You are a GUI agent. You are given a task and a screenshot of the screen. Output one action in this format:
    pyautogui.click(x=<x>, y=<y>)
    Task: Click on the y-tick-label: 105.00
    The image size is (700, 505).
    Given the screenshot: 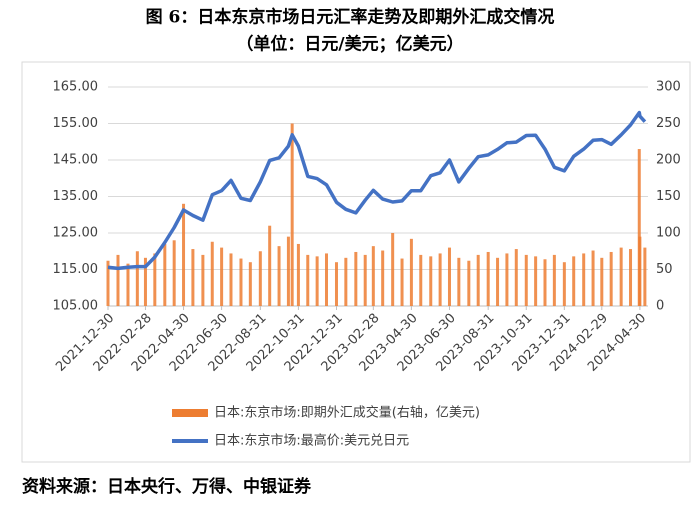 What is the action you would take?
    pyautogui.click(x=76, y=306)
    